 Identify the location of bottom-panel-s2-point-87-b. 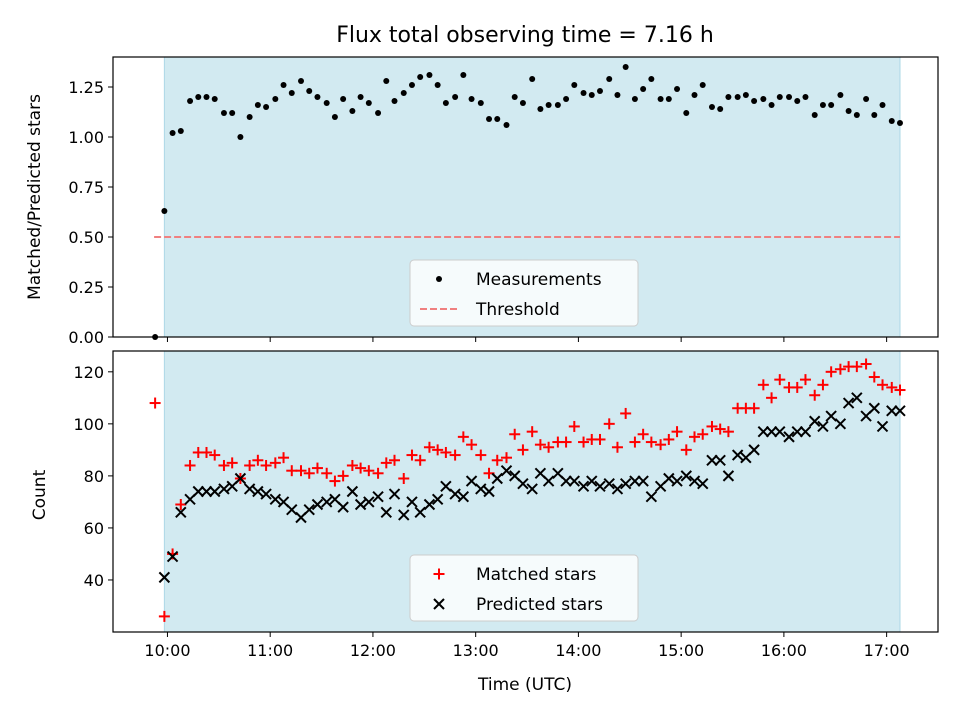
(900, 411).